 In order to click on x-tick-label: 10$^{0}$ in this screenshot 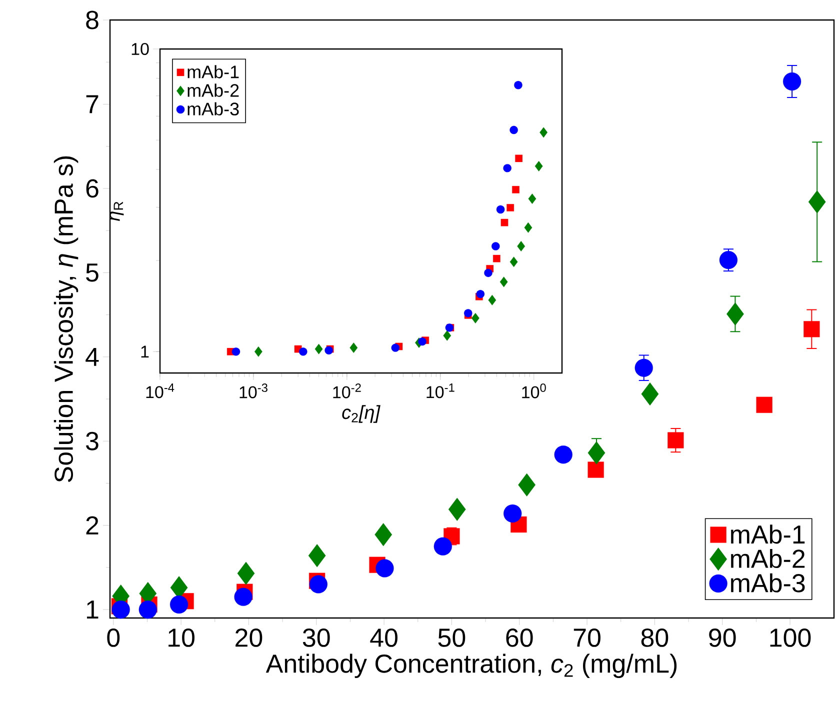, I will do `click(534, 391)`.